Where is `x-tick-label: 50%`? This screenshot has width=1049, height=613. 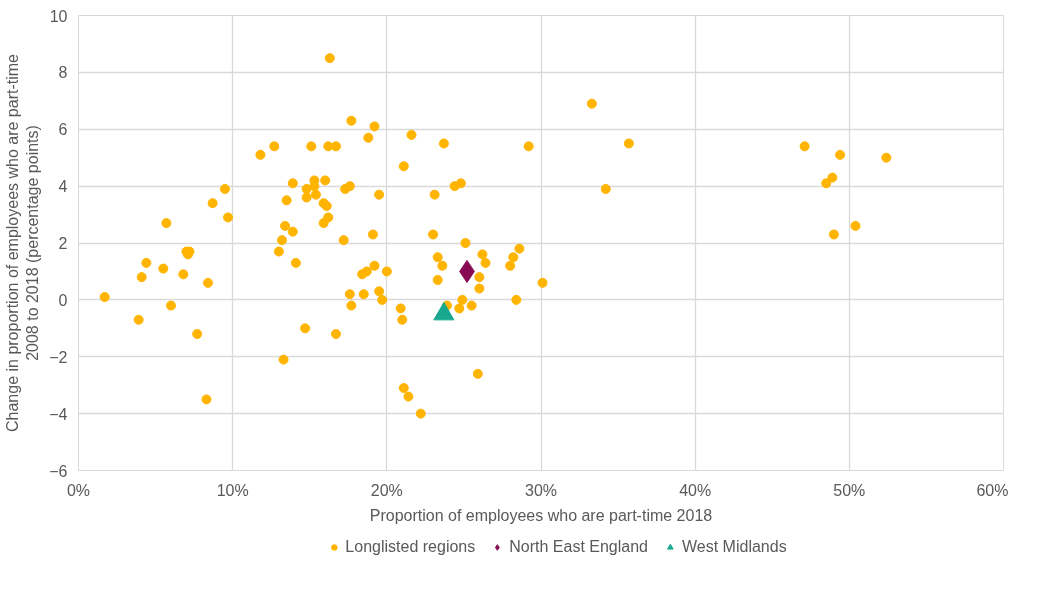
x-tick-label: 50% is located at coordinates (849, 490).